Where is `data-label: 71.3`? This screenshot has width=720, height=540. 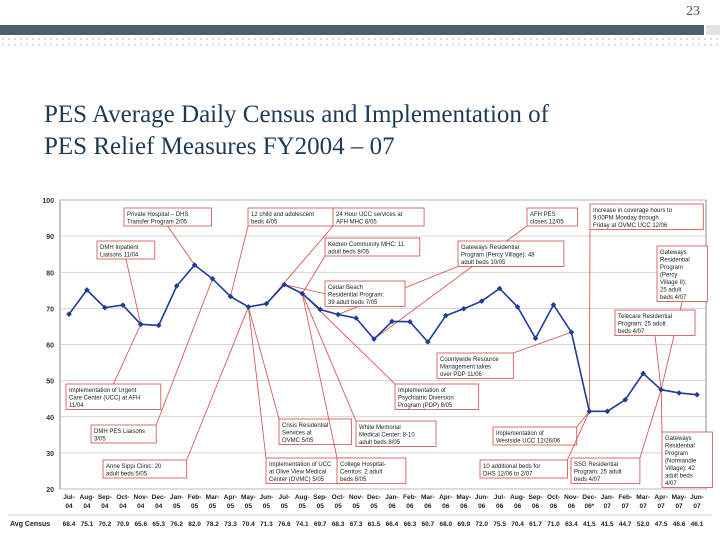 data-label: 71.3 is located at coordinates (266, 524).